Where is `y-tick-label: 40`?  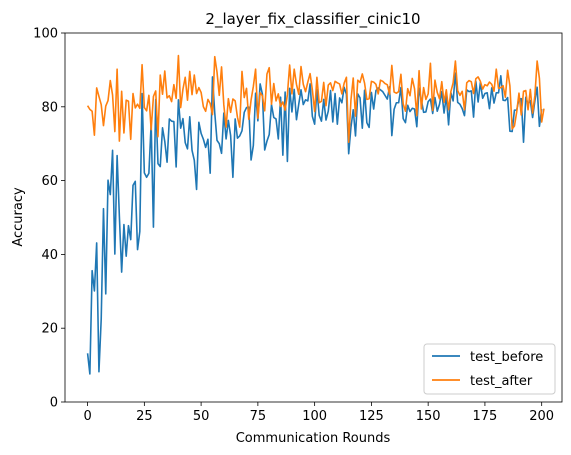 y-tick-label: 40 is located at coordinates (49, 255).